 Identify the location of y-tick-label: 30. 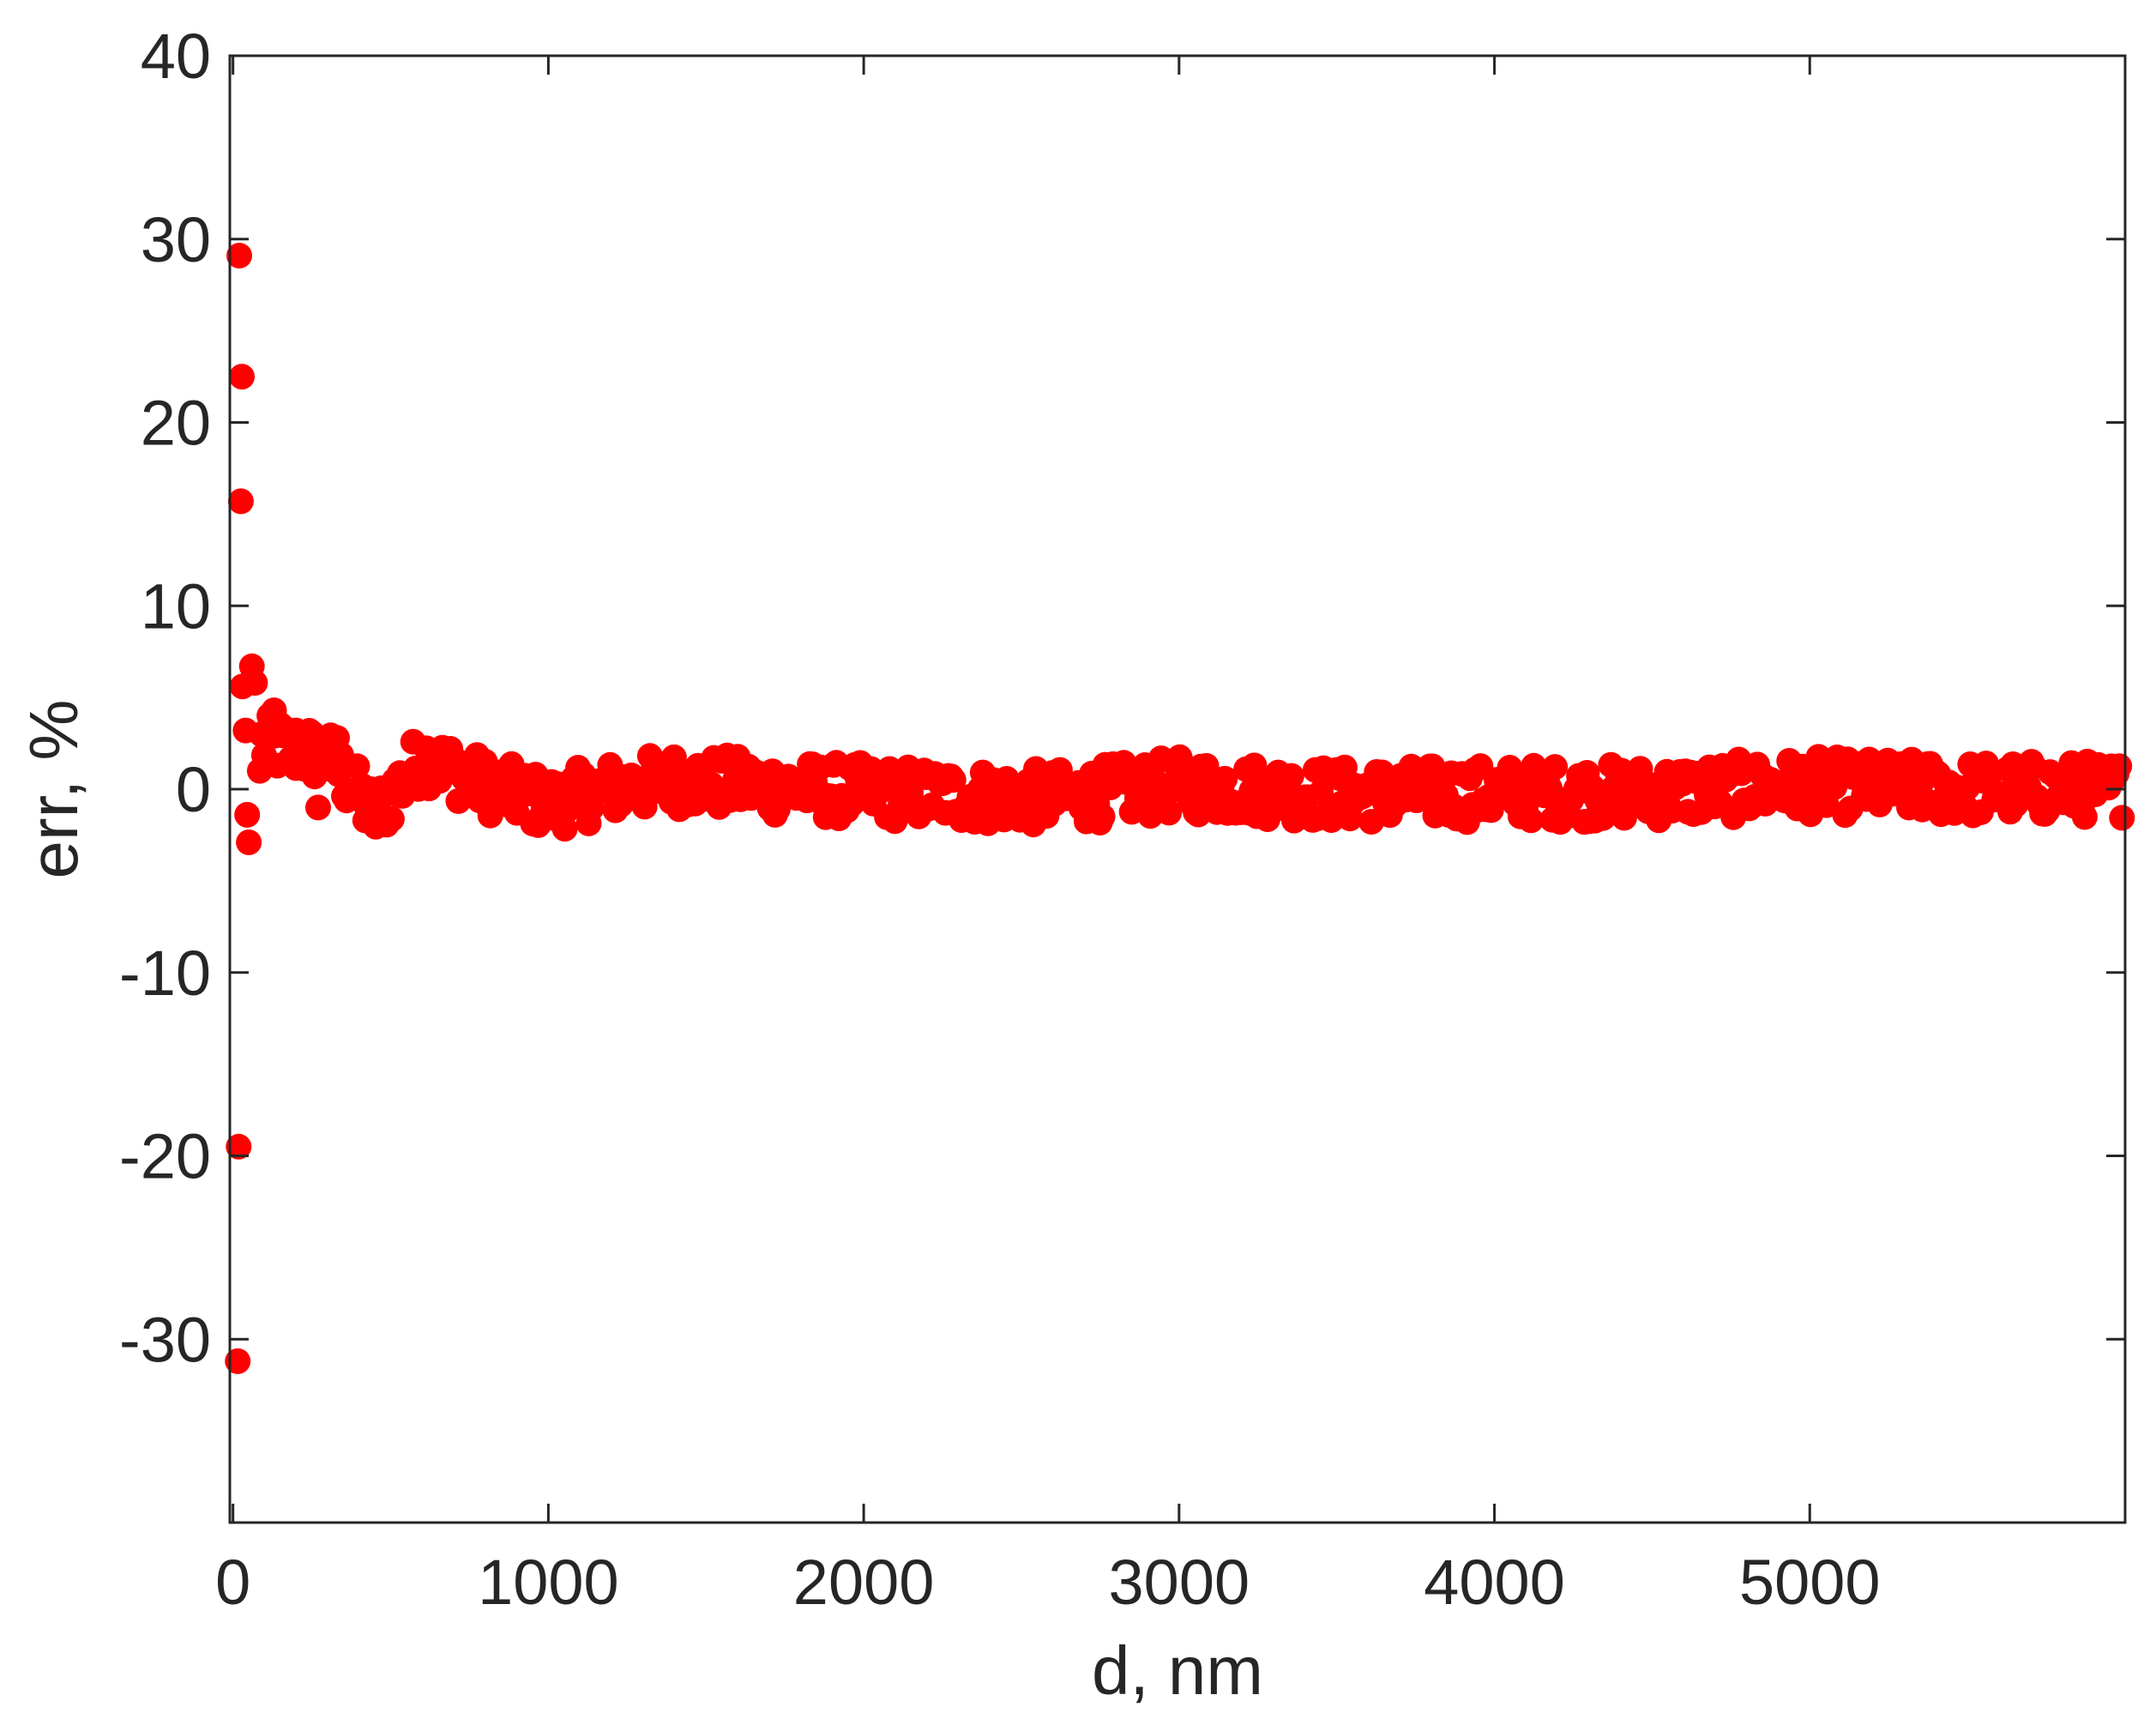
(176, 240).